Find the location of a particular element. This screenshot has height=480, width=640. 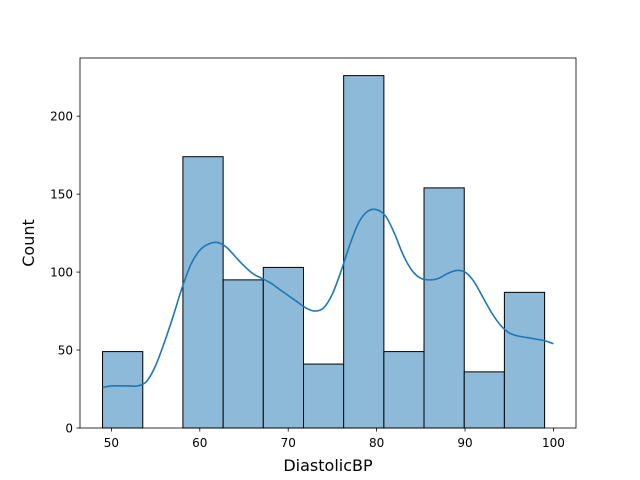

y-tick-label: 50 is located at coordinates (65, 351).